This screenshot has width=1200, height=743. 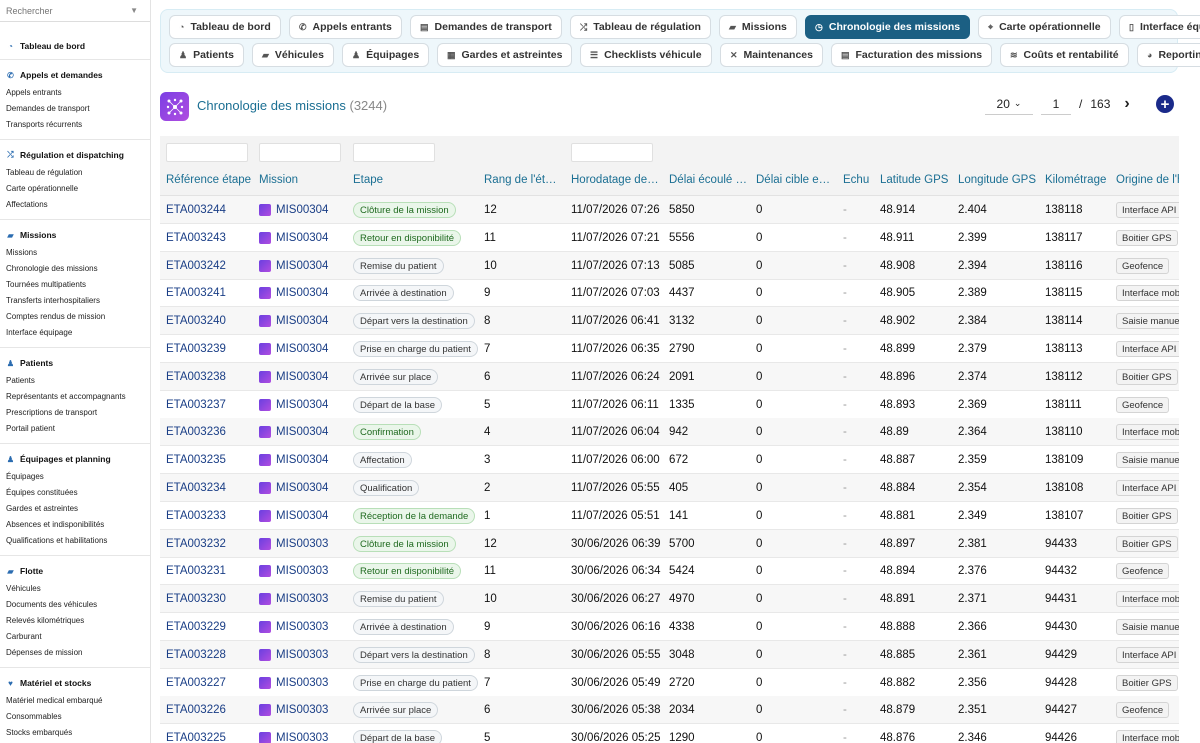 I want to click on column-header-echu: Échu, so click(x=856, y=180).